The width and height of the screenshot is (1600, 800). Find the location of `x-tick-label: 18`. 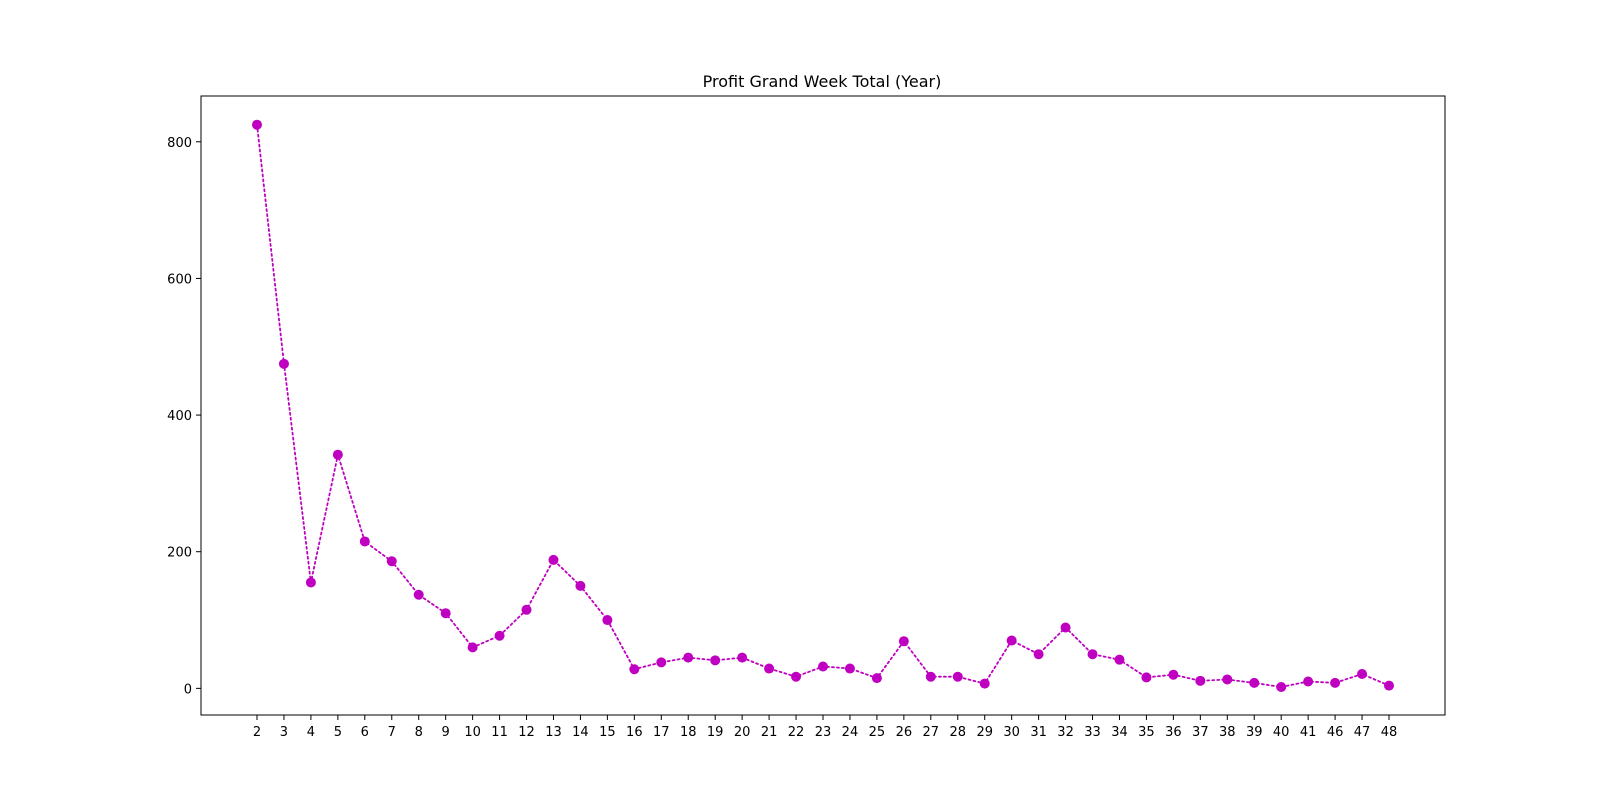

x-tick-label: 18 is located at coordinates (688, 732).